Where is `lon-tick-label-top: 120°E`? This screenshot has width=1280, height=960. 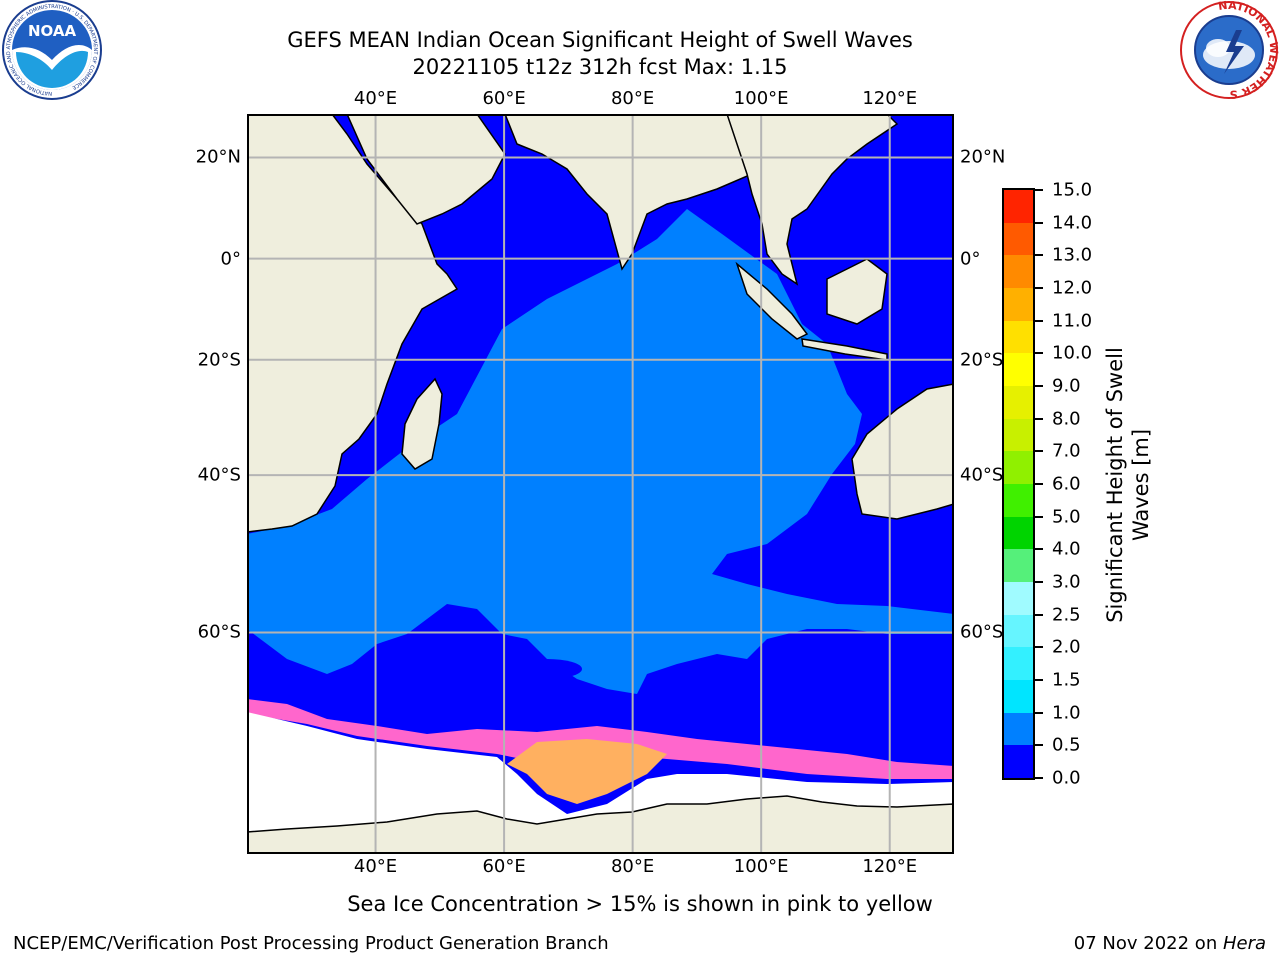 lon-tick-label-top: 120°E is located at coordinates (890, 98).